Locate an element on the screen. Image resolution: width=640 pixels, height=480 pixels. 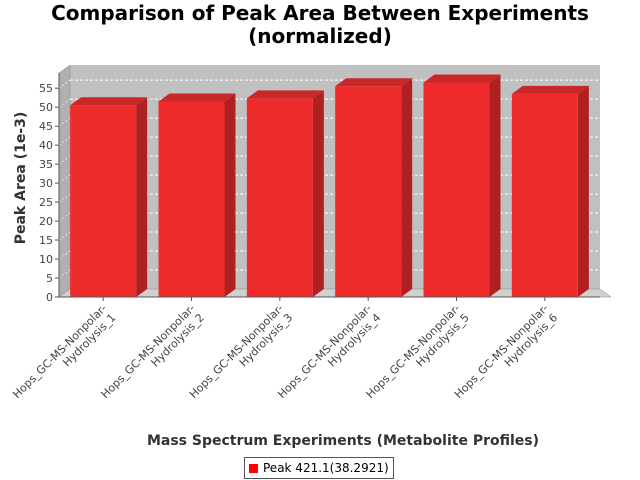
y-tick-label: 25 is located at coordinates (46, 202).